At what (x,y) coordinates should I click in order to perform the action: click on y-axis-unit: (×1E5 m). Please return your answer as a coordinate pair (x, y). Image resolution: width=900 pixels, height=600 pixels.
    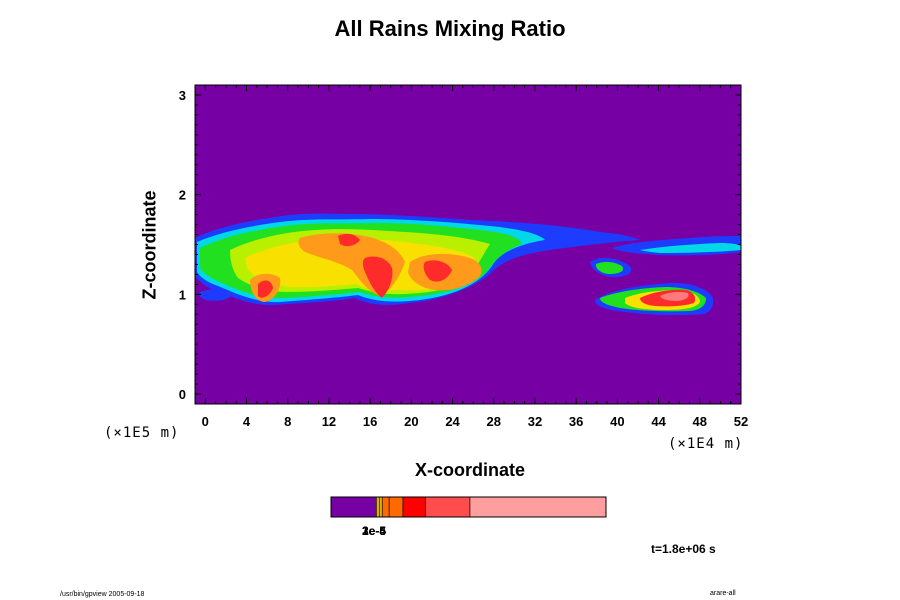
    Looking at the image, I should click on (142, 433).